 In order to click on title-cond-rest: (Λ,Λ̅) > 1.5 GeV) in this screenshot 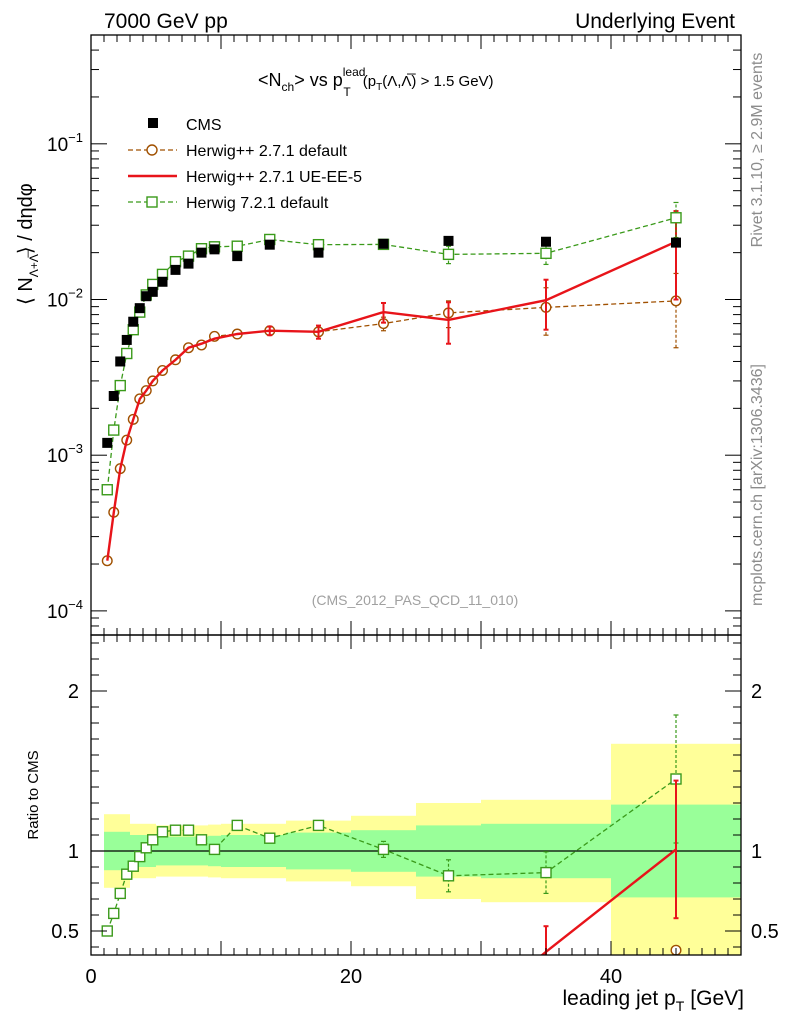, I will do `click(437, 81)`.